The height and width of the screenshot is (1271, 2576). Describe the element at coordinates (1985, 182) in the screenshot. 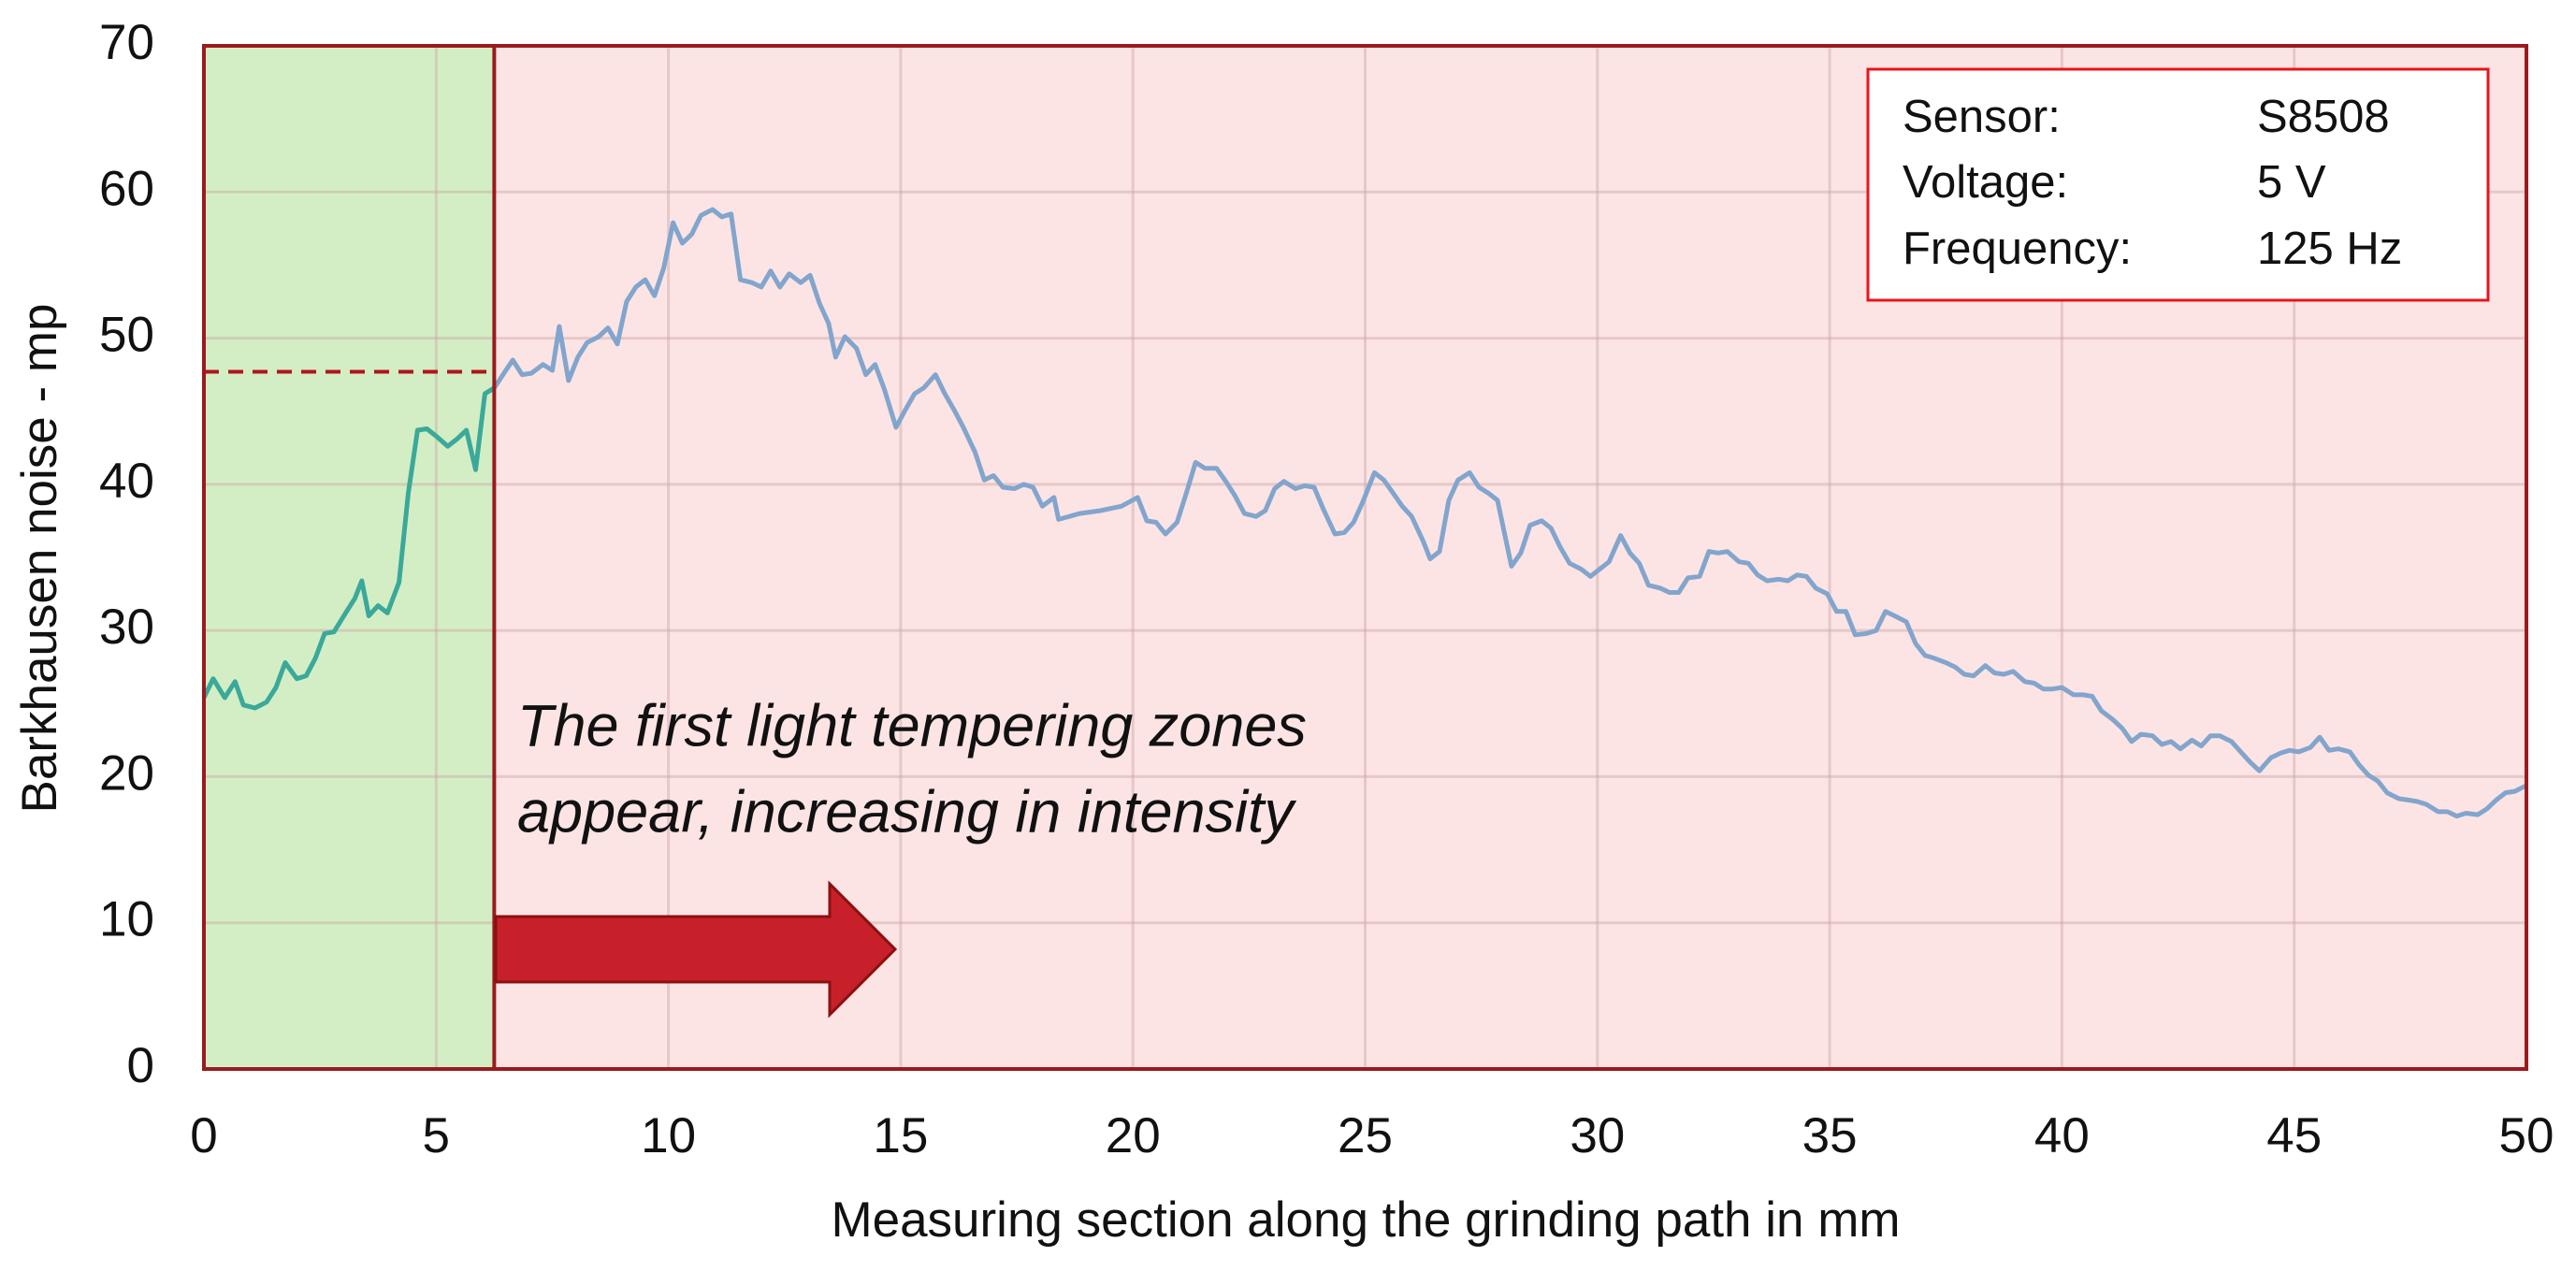

I see `info-label: Voltage:` at that location.